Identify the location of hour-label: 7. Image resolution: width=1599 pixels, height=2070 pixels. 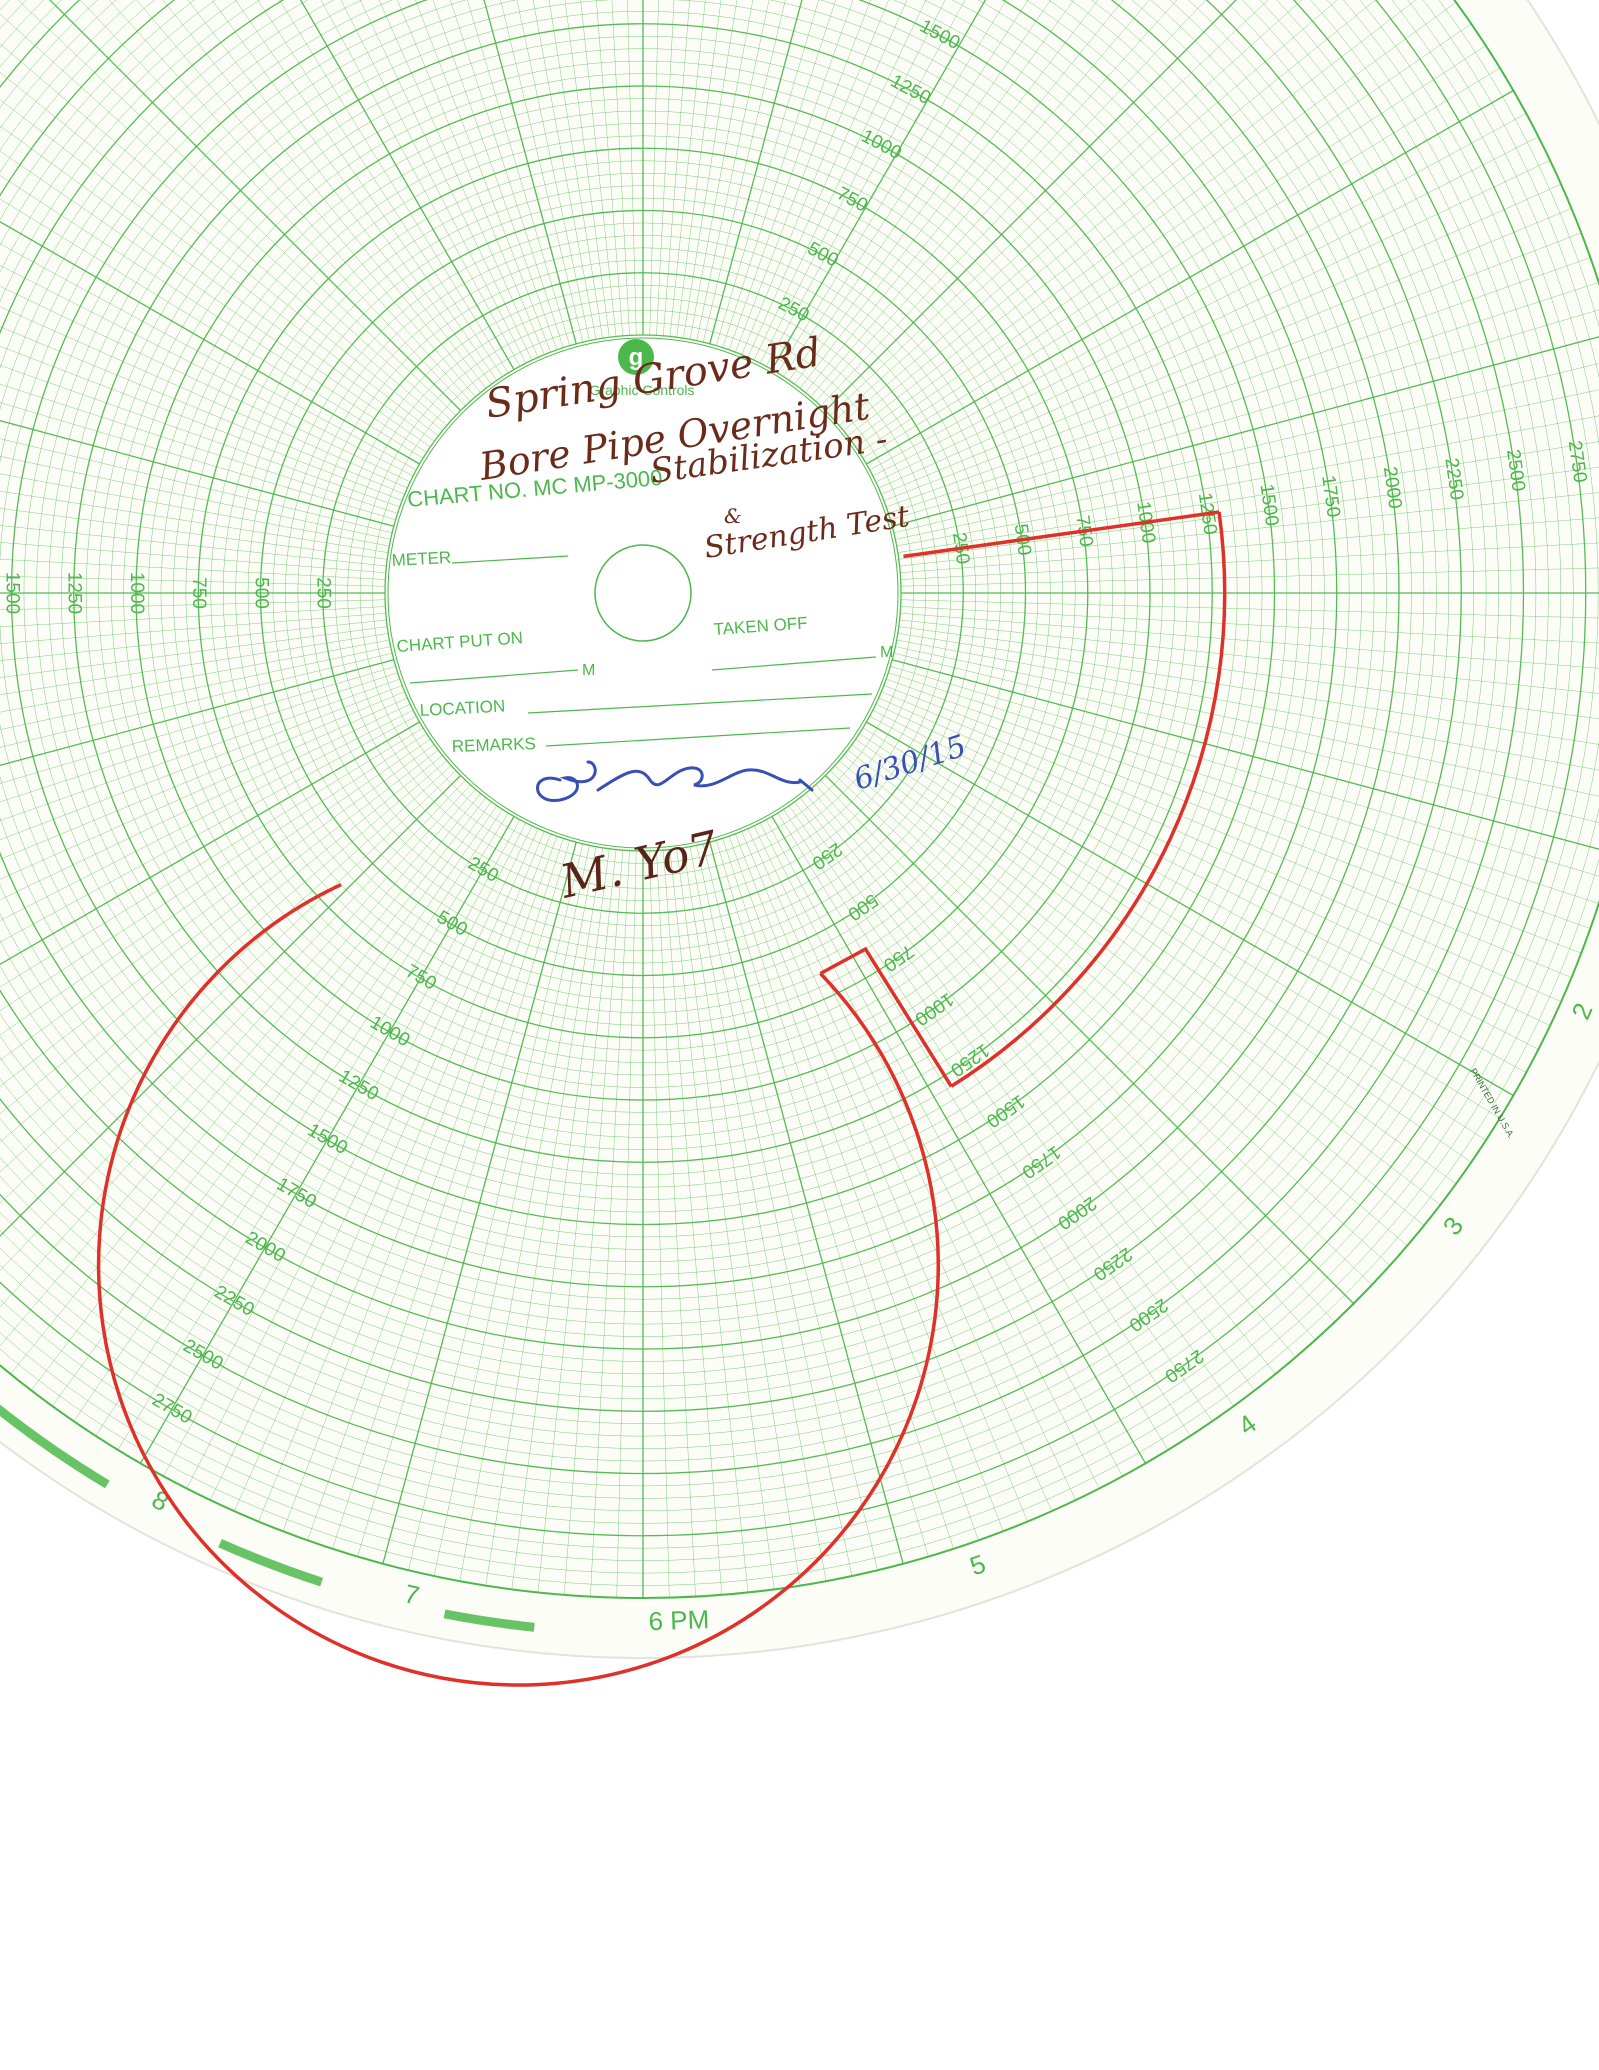
(411, 1594).